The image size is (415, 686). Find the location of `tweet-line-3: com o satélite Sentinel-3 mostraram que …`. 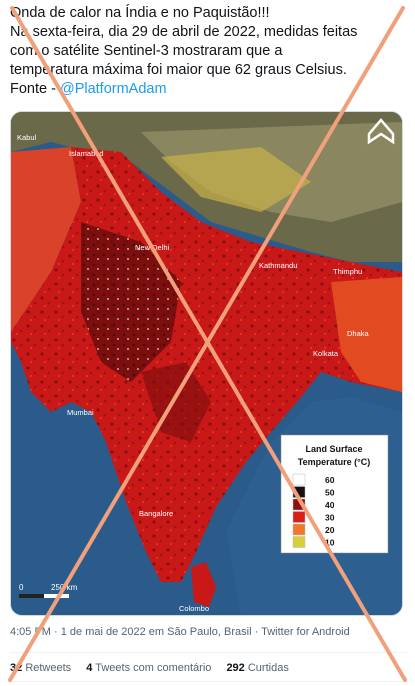

tweet-line-3: com o satélite Sentinel-3 mostraram que … is located at coordinates (146, 51).